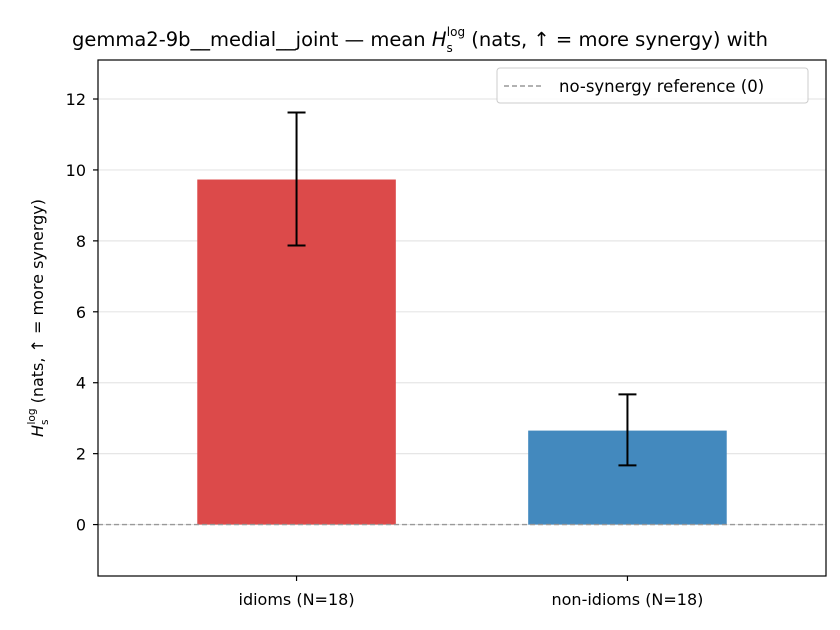 The image size is (840, 630). Describe the element at coordinates (628, 599) in the screenshot. I see `x-tick-label-1: non-idioms (N=18)` at that location.